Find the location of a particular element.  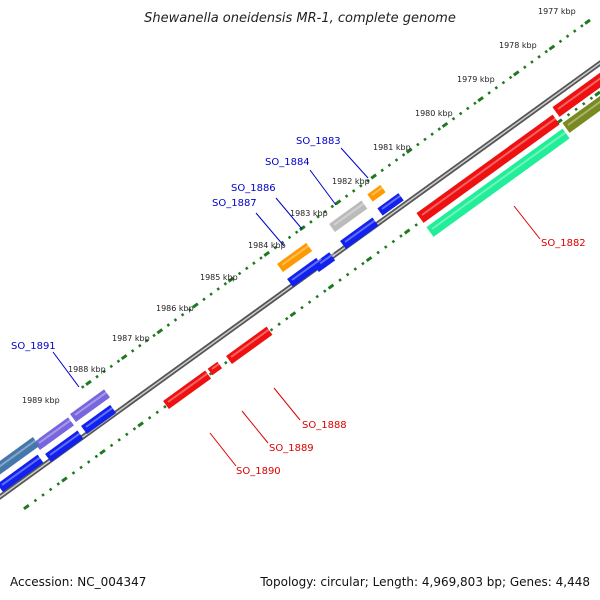

gene-label: SO_1882 is located at coordinates (563, 243).